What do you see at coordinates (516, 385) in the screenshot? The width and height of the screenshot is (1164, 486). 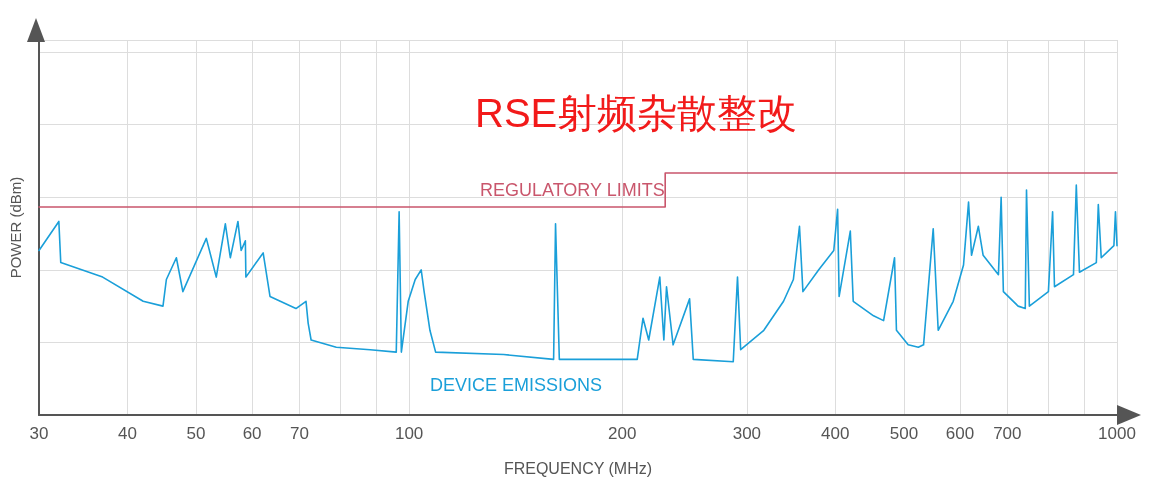 I see `series-label: DEVICE EMISSIONS` at bounding box center [516, 385].